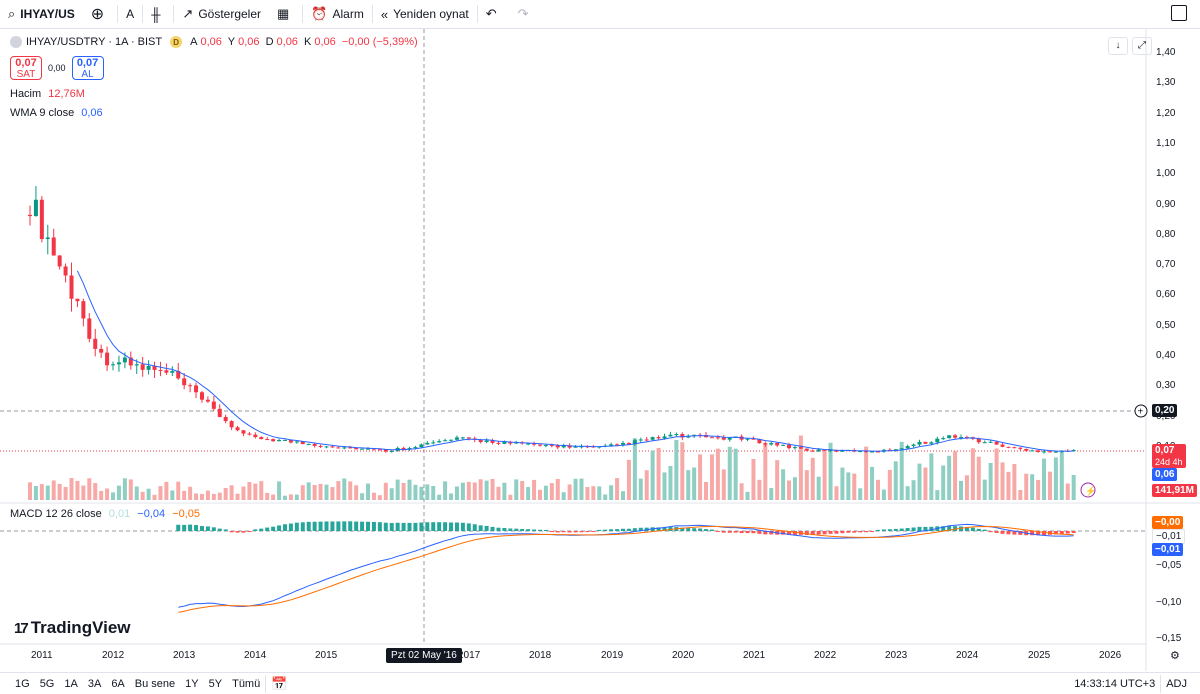  Describe the element at coordinates (1175, 656) in the screenshot. I see `settings-gear-icon: ⚙` at that location.